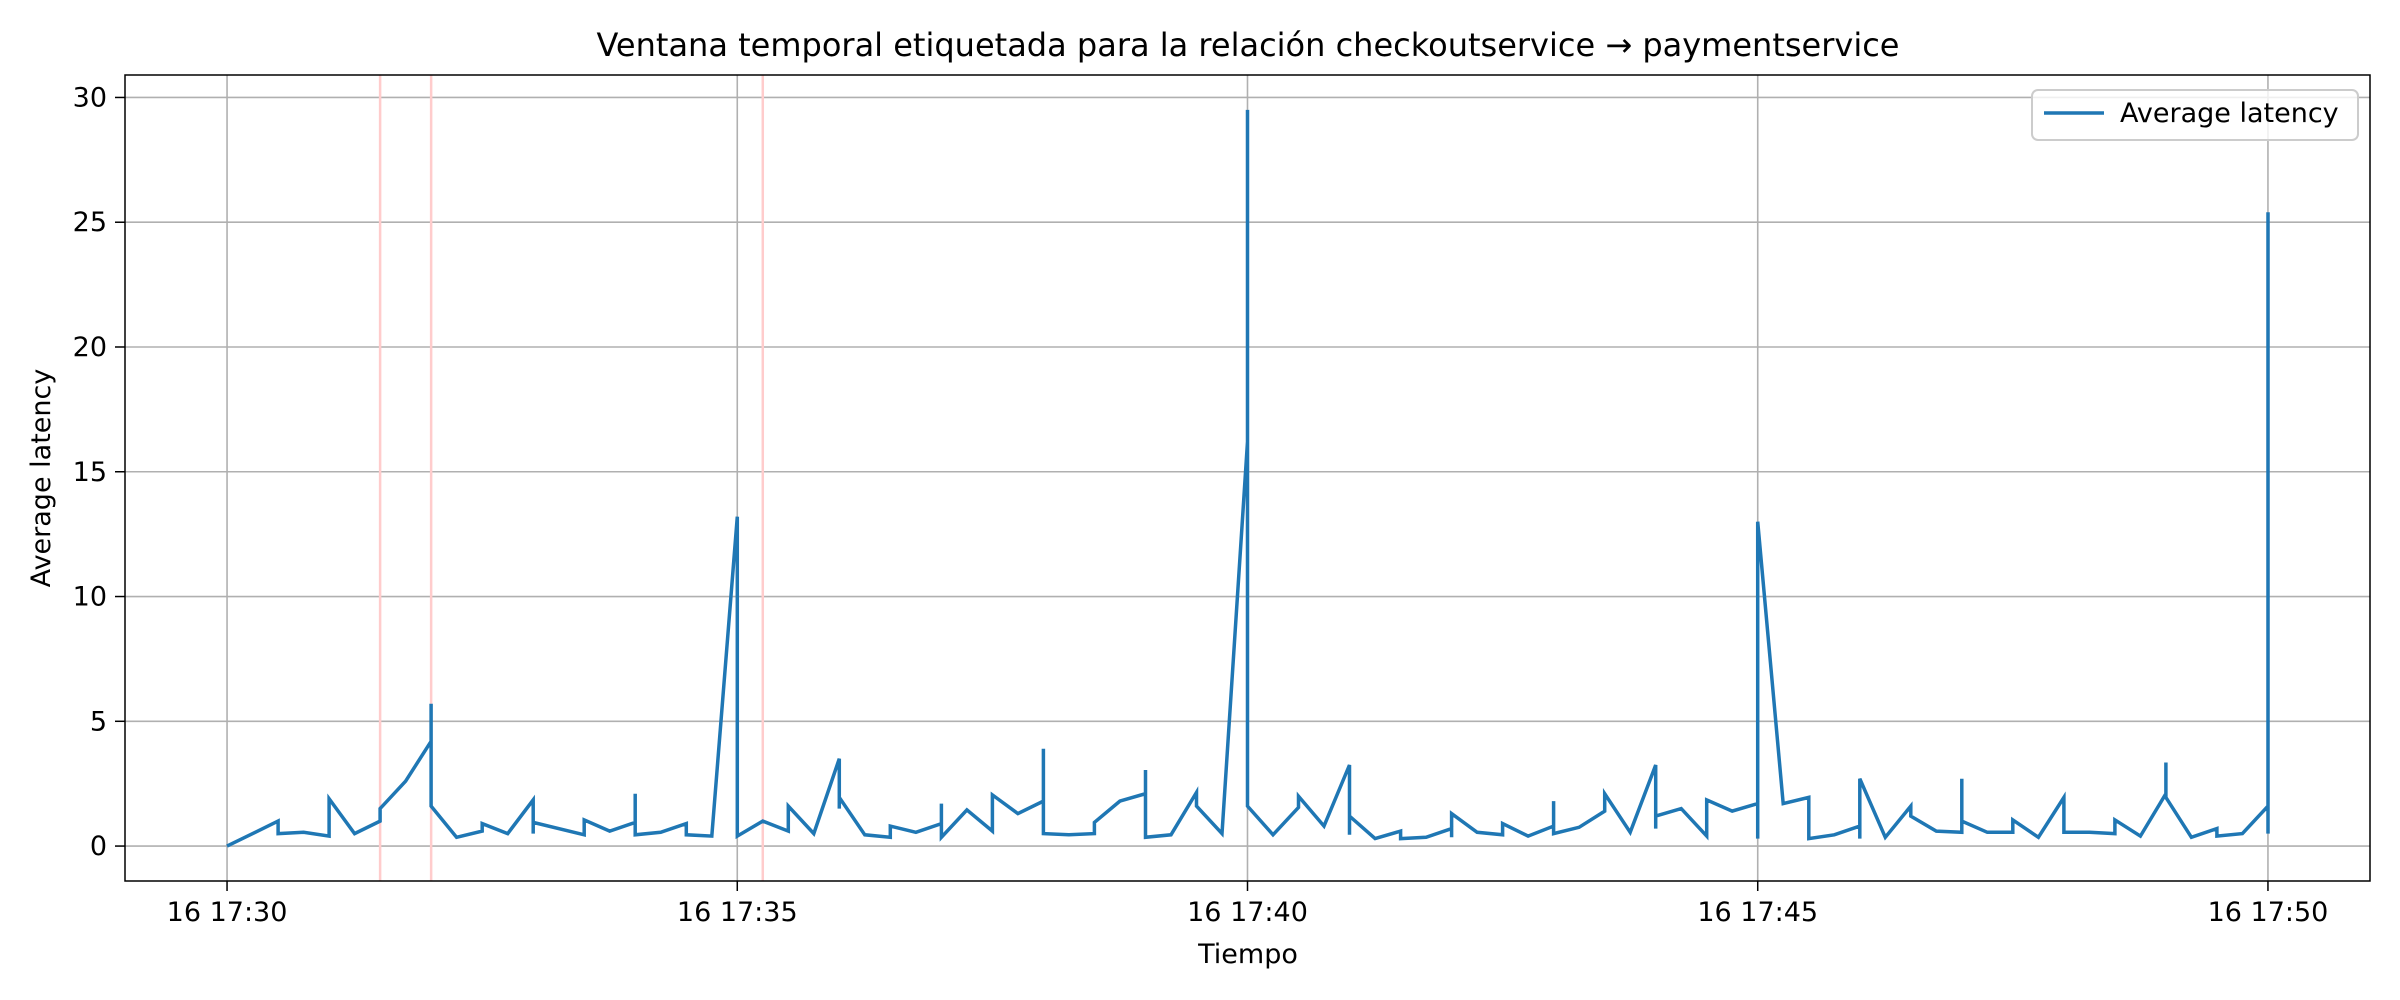  Describe the element at coordinates (98, 721) in the screenshot. I see `y-tick-label: 5` at that location.